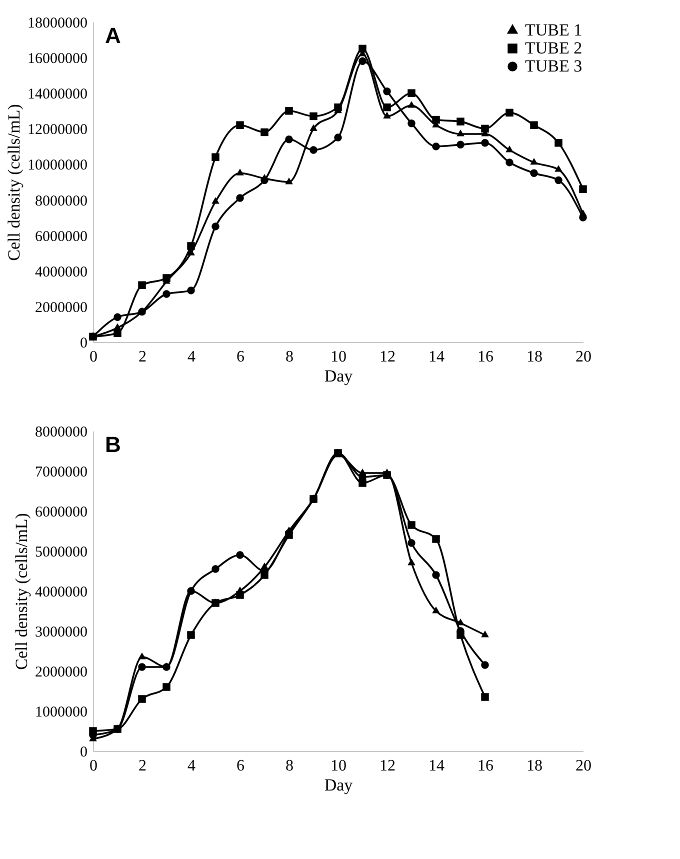 This screenshot has width=680, height=859. Describe the element at coordinates (61, 472) in the screenshot. I see `y-tick-label: 7000000` at that location.